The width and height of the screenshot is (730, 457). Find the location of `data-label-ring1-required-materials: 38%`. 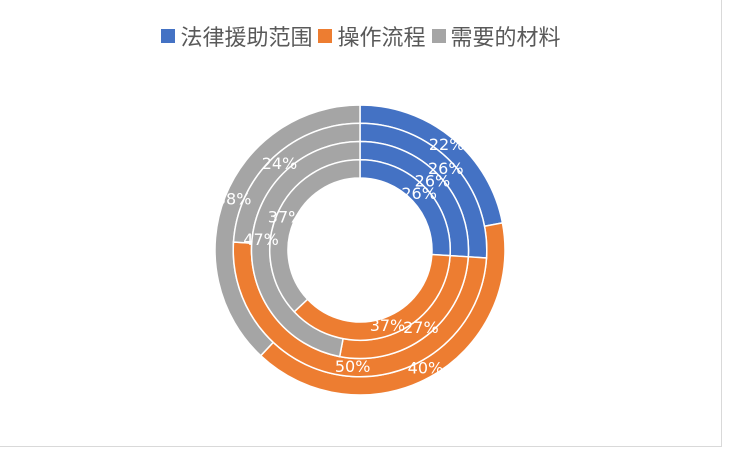

data-label-ring1-required-materials: 38% is located at coordinates (234, 198).